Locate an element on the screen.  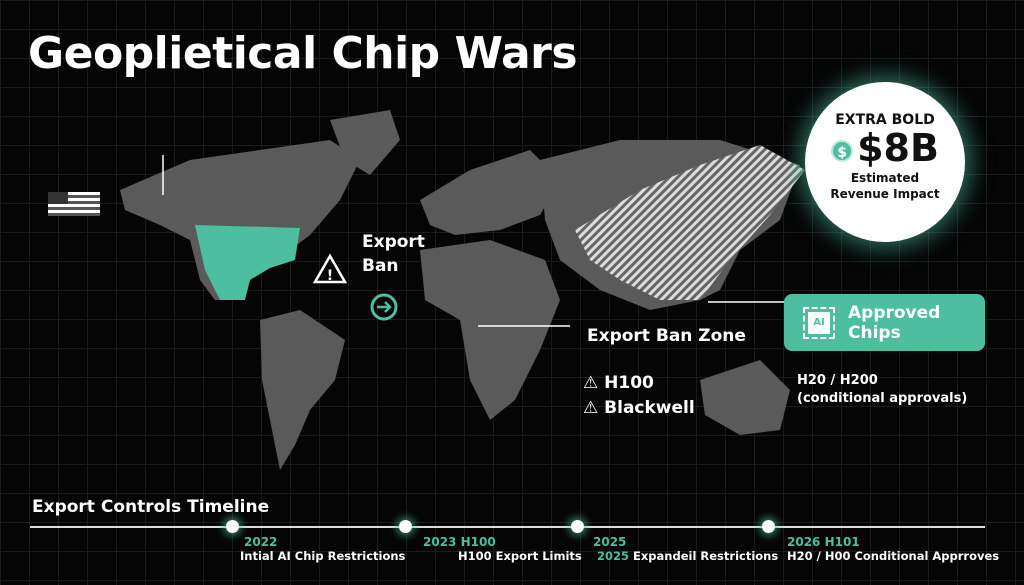
europe is located at coordinates (490, 192).